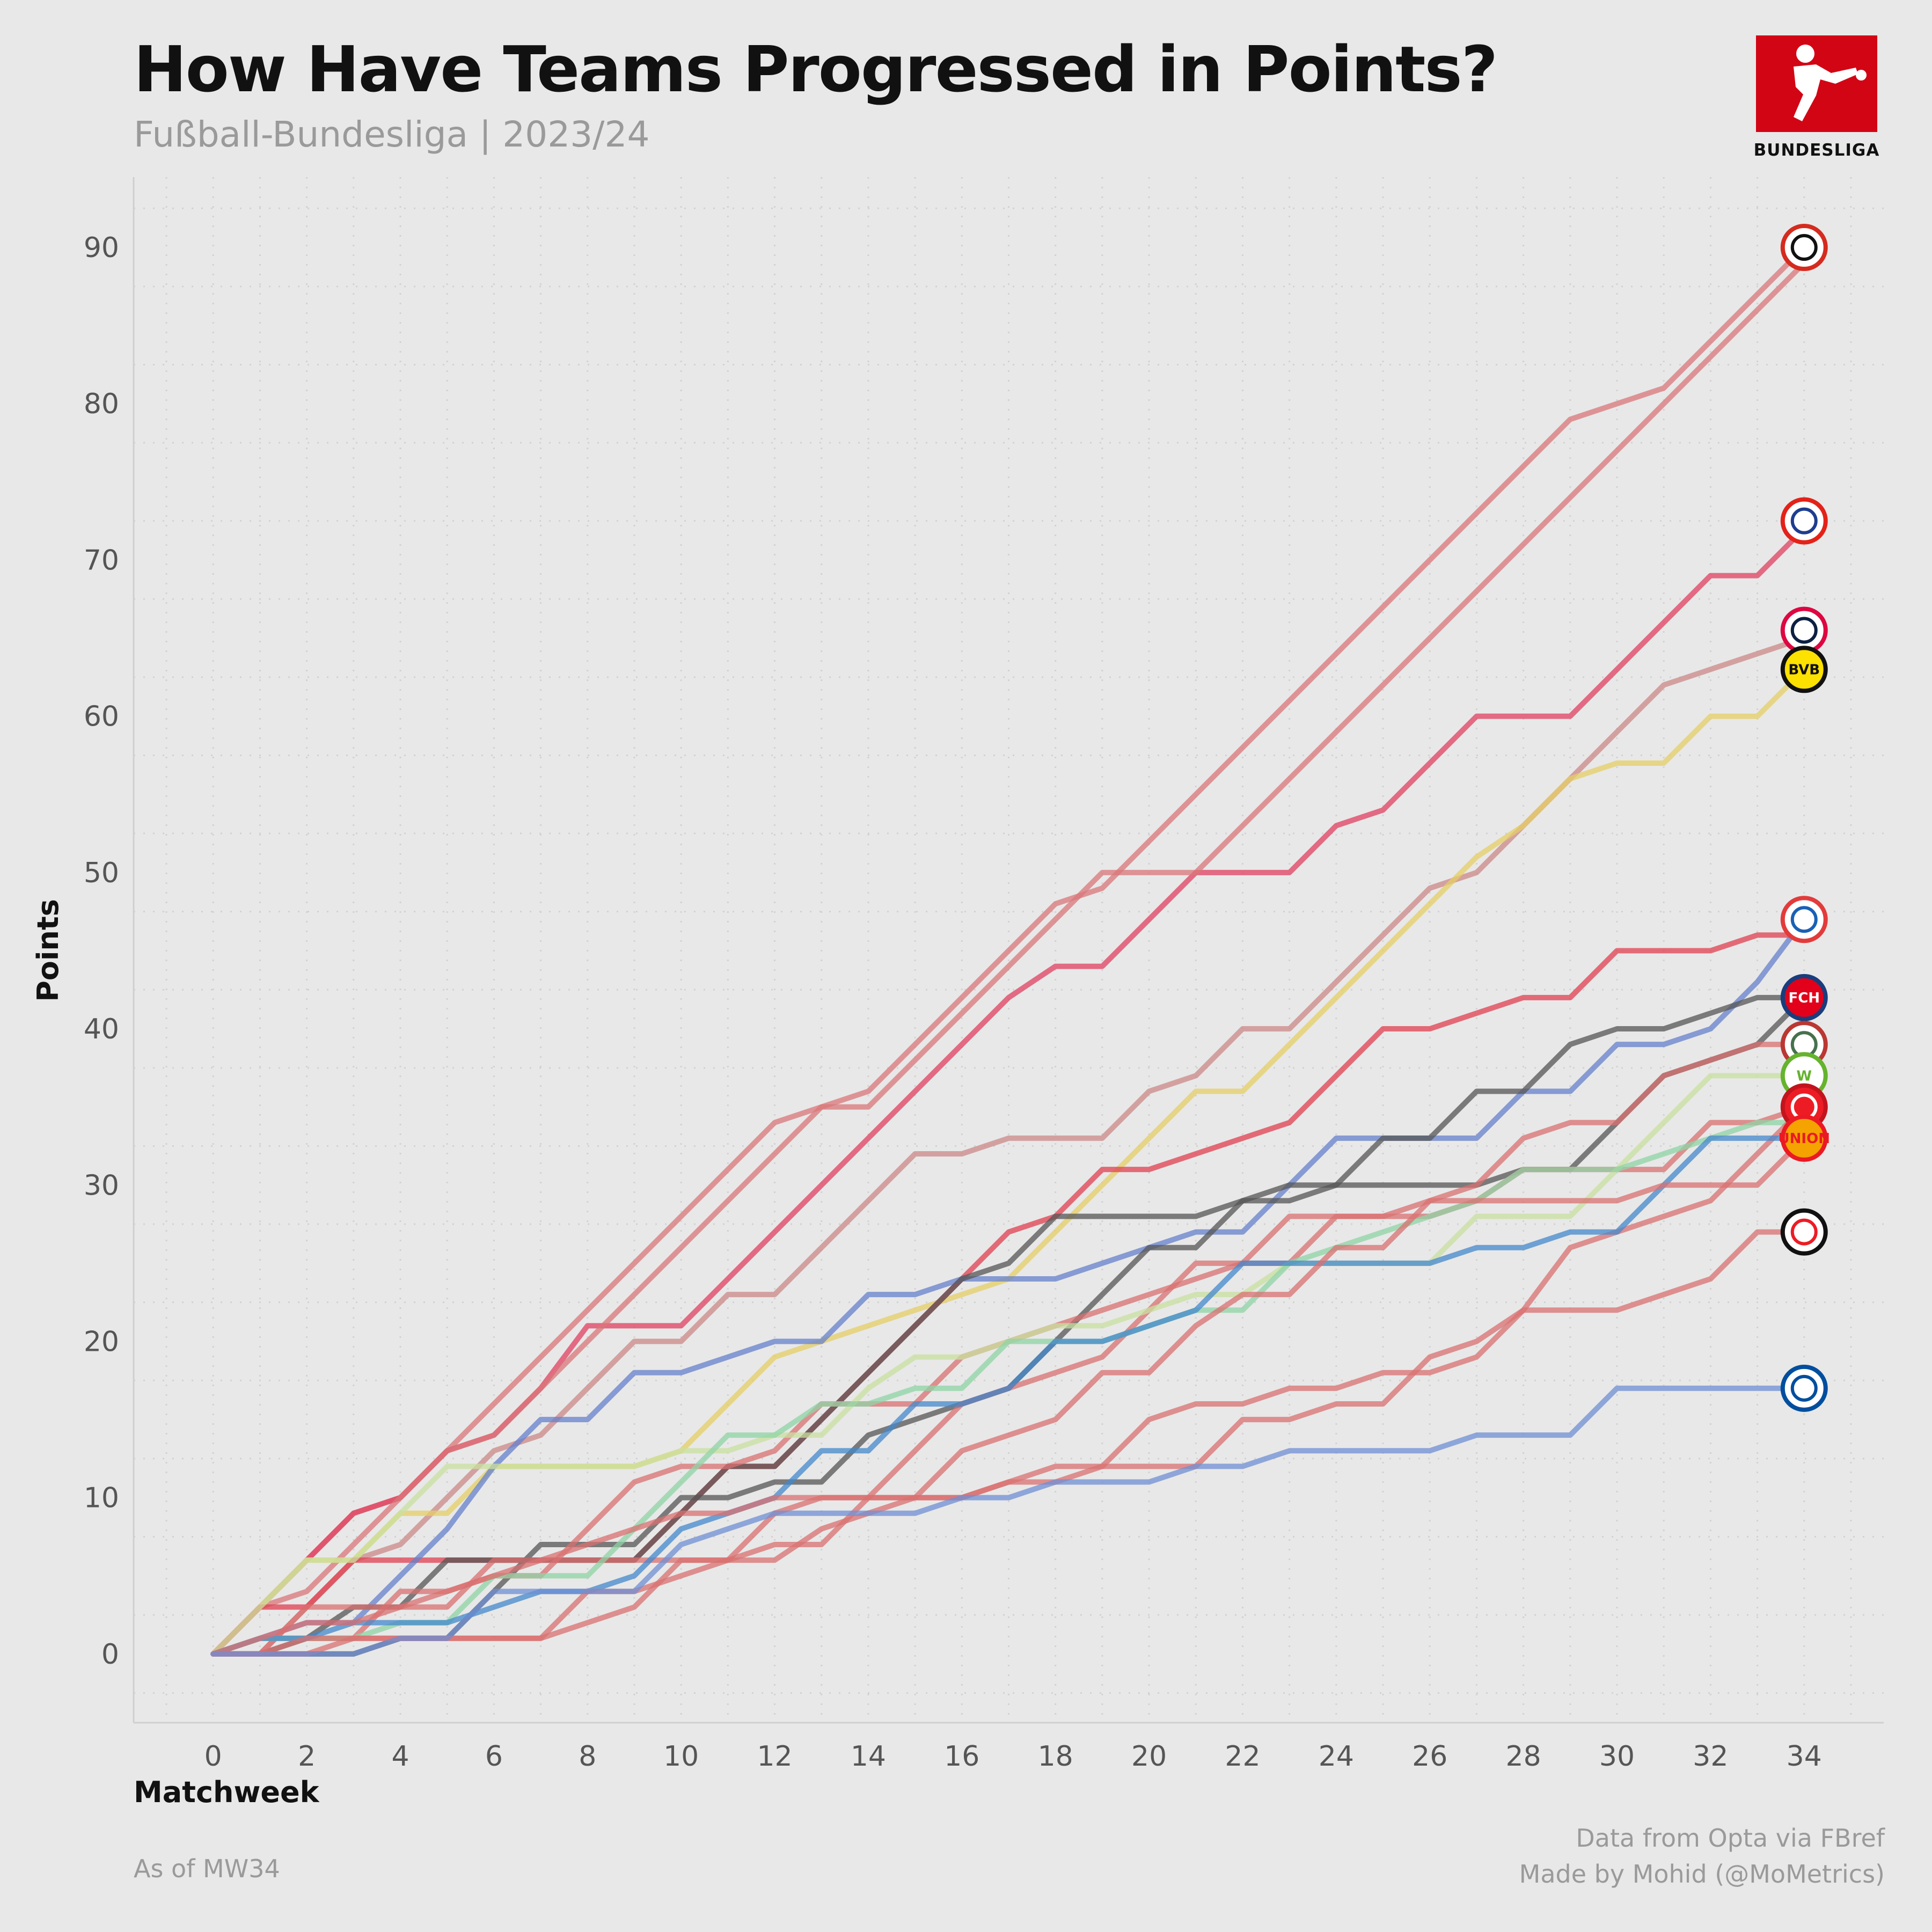  What do you see at coordinates (961, 1756) in the screenshot?
I see `x-tick-label: 16` at bounding box center [961, 1756].